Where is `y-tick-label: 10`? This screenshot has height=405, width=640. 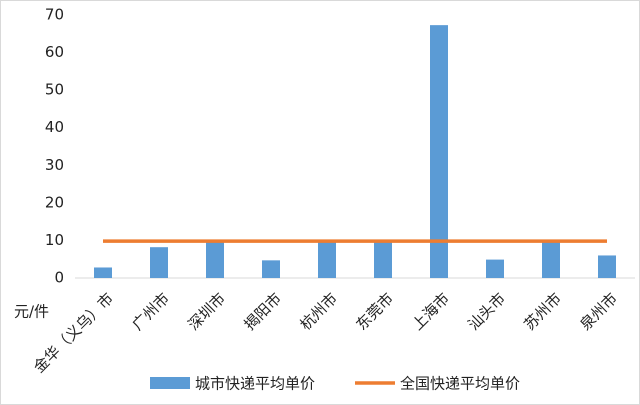
y-tick-label: 10 is located at coordinates (54, 240).